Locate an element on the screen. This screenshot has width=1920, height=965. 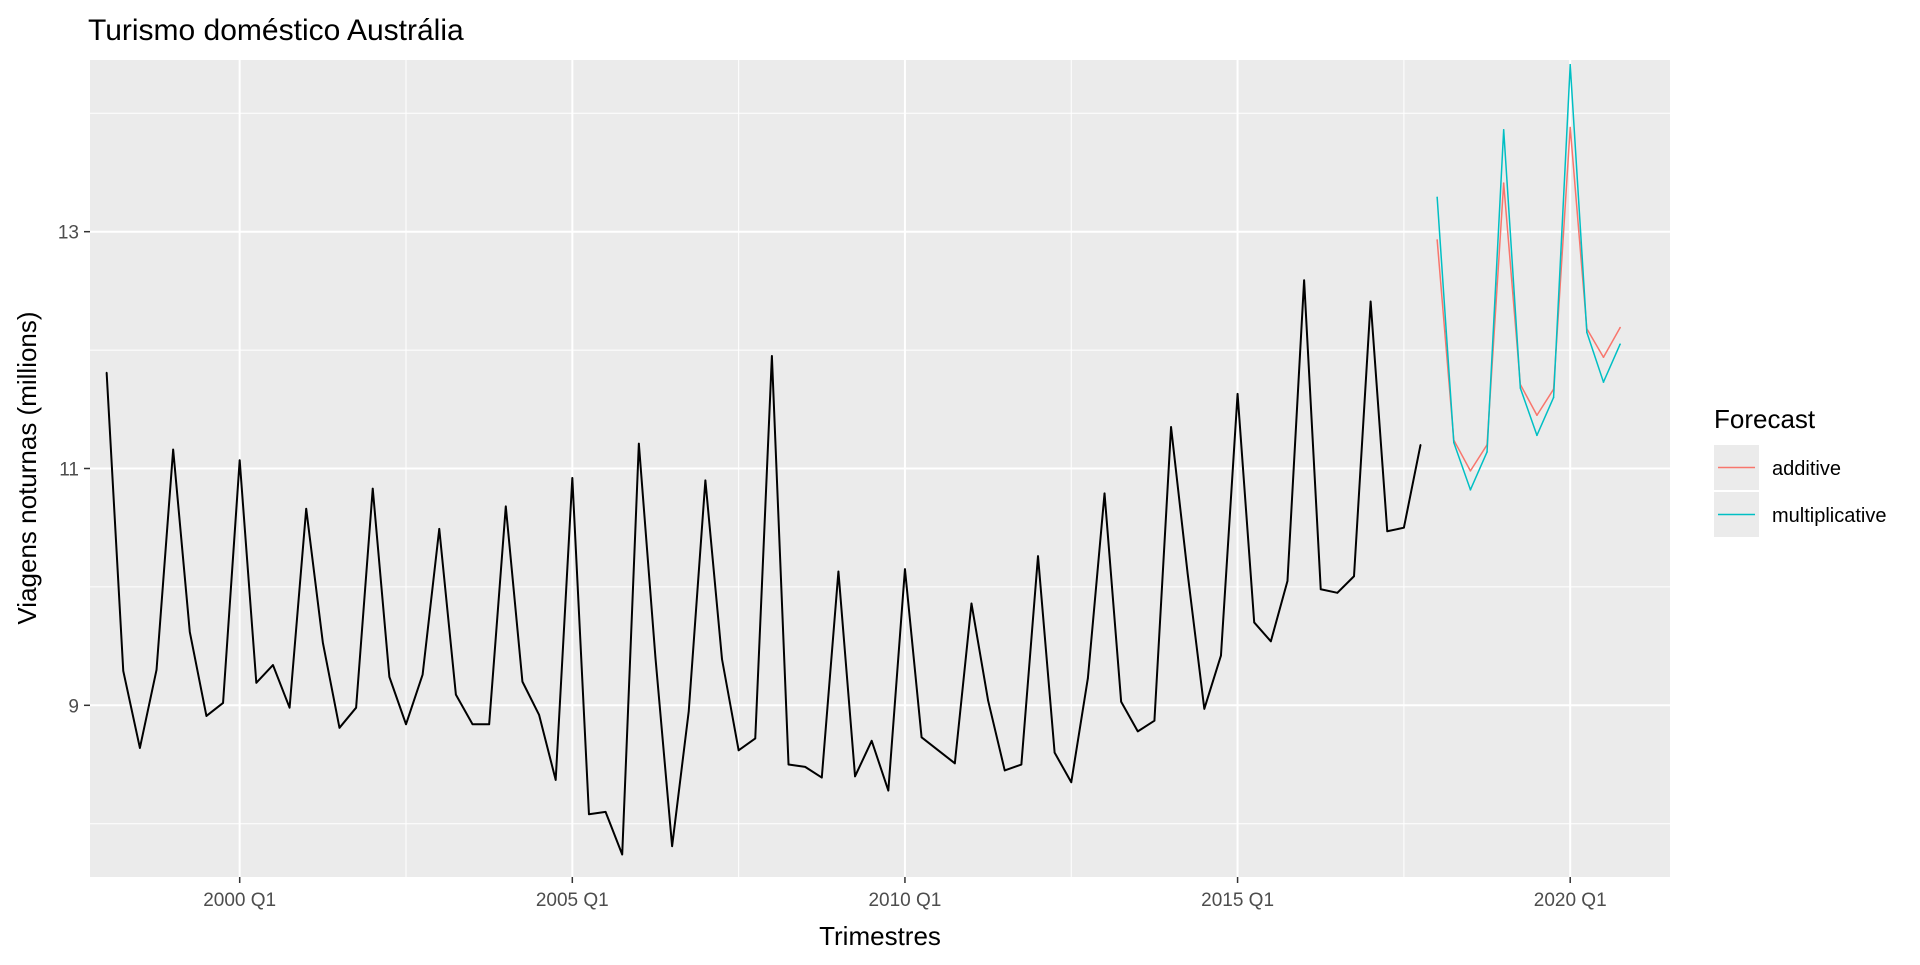
y-tick-label: 9 is located at coordinates (73, 706).